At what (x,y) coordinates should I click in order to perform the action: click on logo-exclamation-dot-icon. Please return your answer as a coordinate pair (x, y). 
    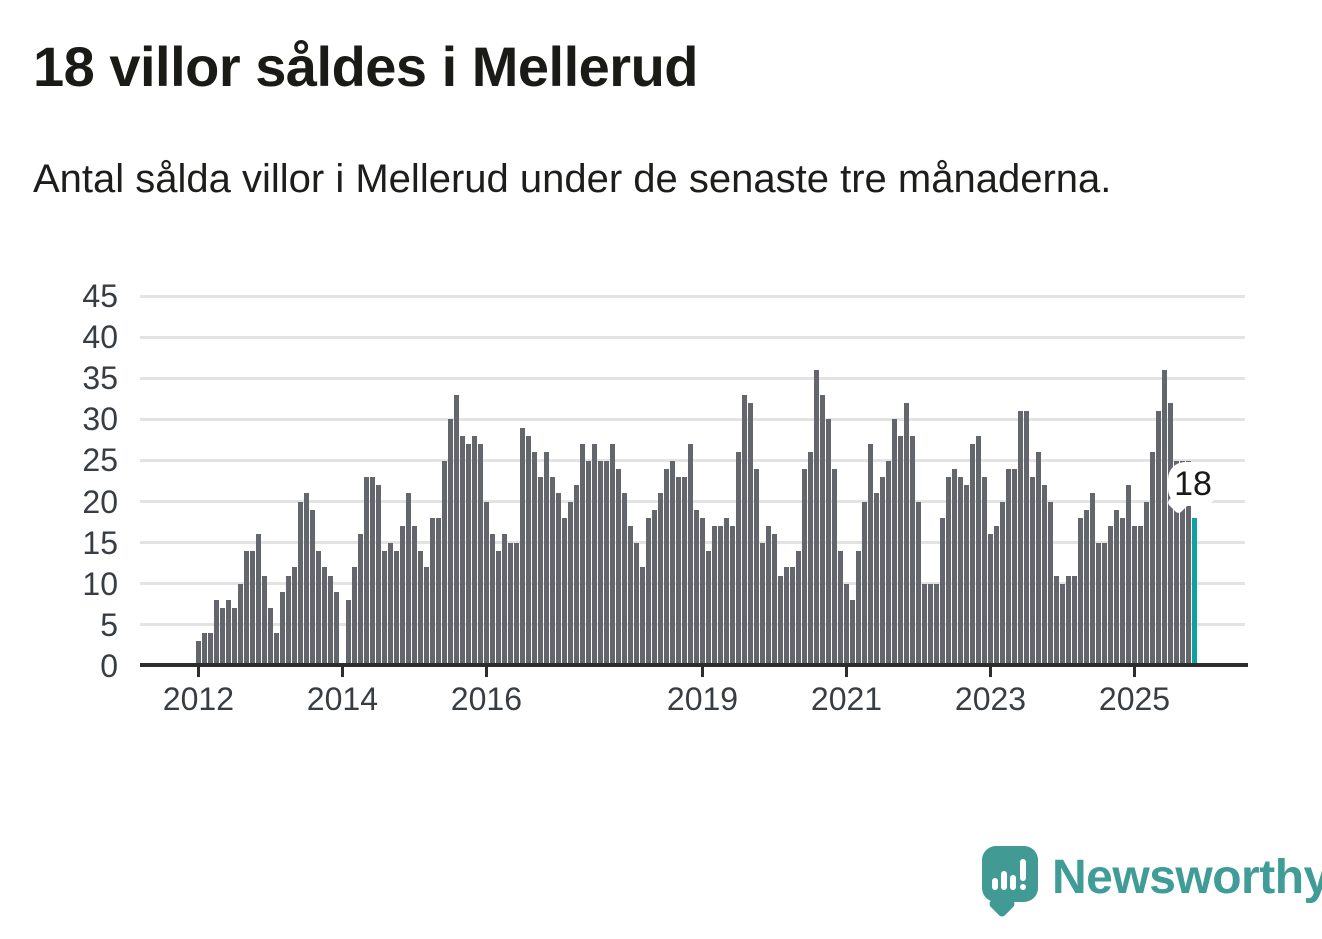
    Looking at the image, I should click on (1023, 887).